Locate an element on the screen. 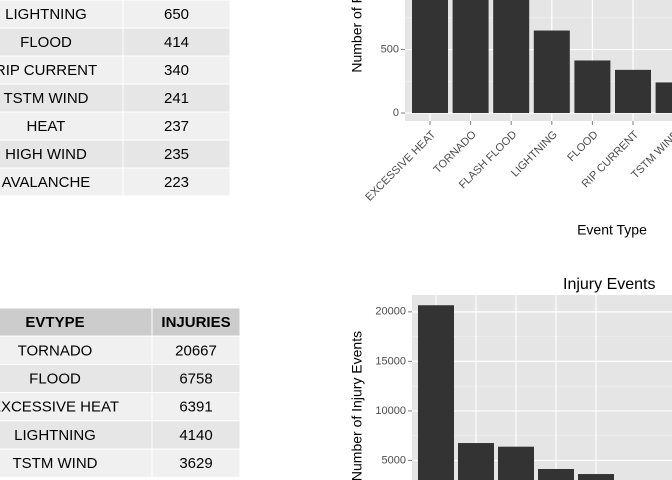  table-row-text: 235 is located at coordinates (176, 154).